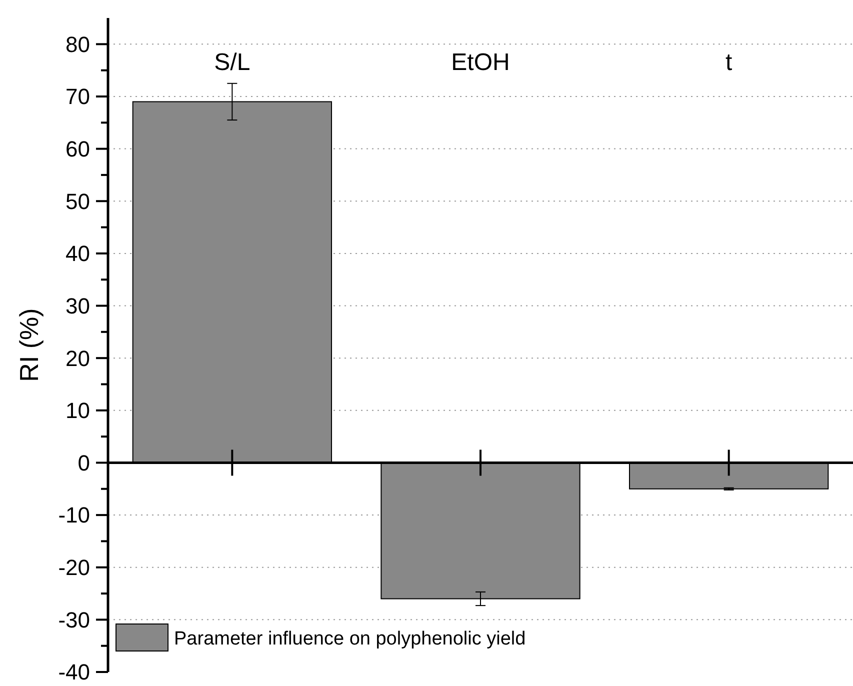 This screenshot has height=686, width=853. What do you see at coordinates (78, 44) in the screenshot?
I see `y-tick-label: 80` at bounding box center [78, 44].